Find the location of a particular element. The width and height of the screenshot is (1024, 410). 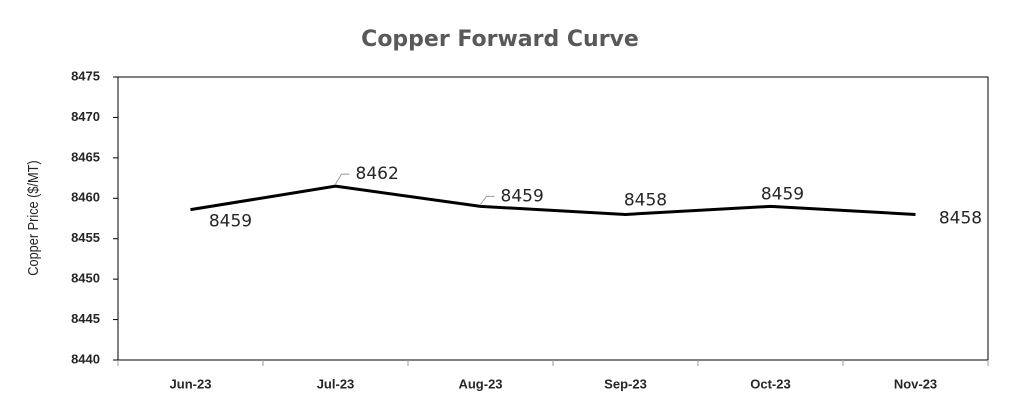

y-tick-label: 8460 is located at coordinates (85, 197).